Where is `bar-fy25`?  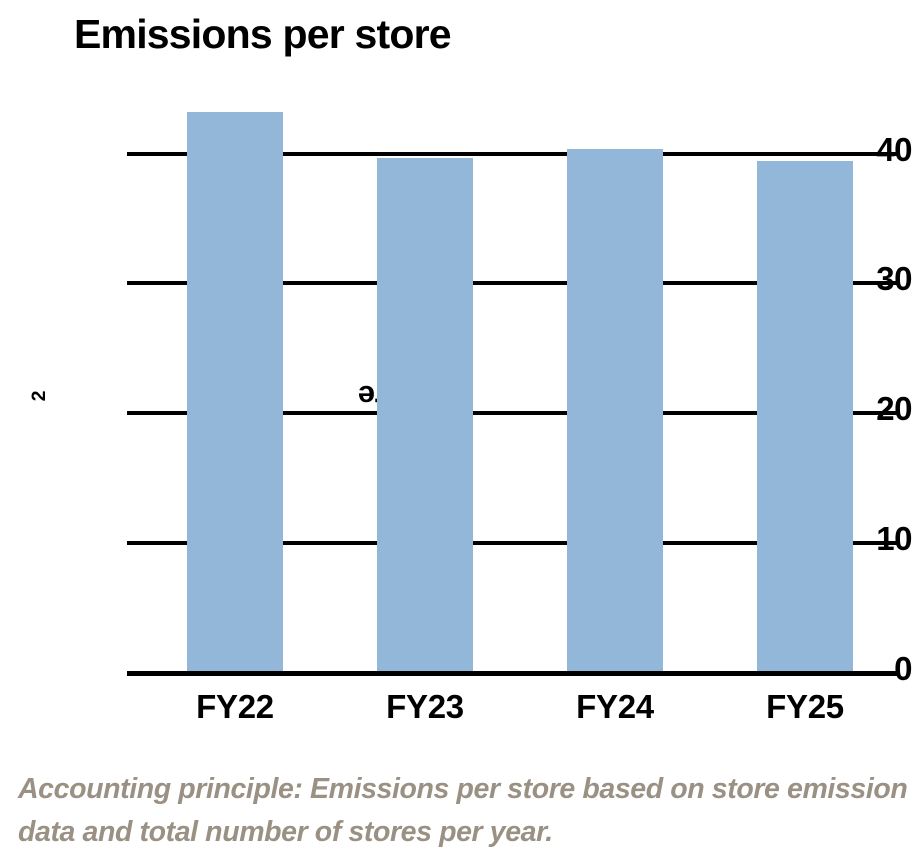 bar-fy25 is located at coordinates (805, 417).